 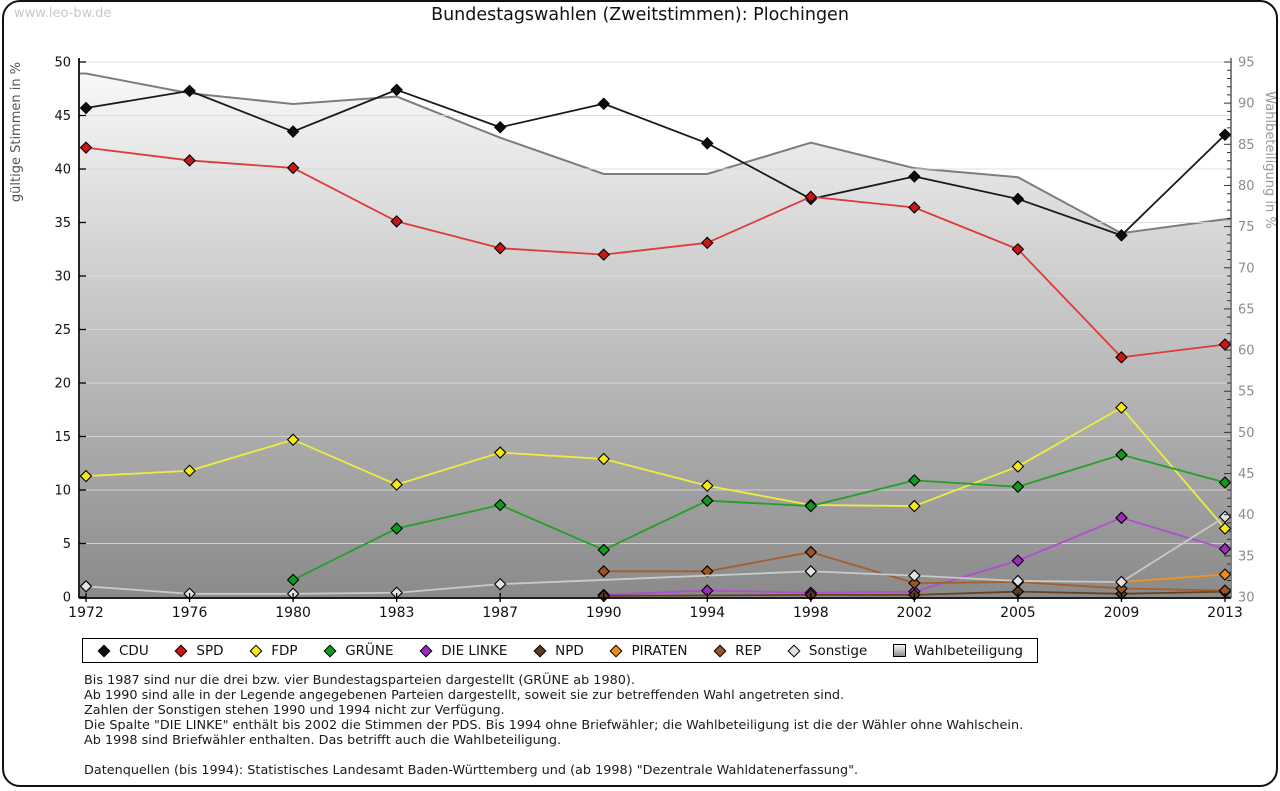 What do you see at coordinates (968, 650) in the screenshot?
I see `legend-label: Wahlbeteiligung` at bounding box center [968, 650].